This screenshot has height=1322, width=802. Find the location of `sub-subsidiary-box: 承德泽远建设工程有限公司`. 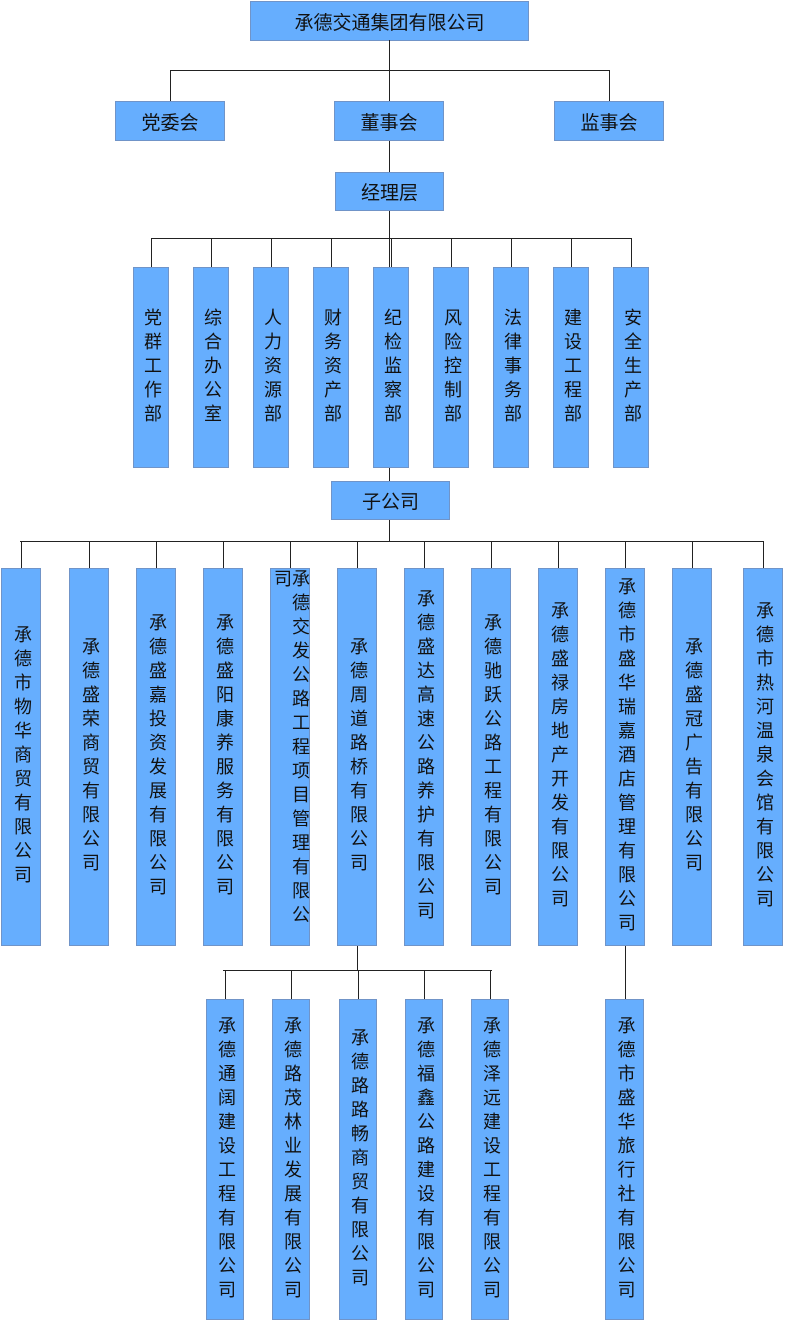

sub-subsidiary-box: 承德泽远建设工程有限公司 is located at coordinates (490, 1159).